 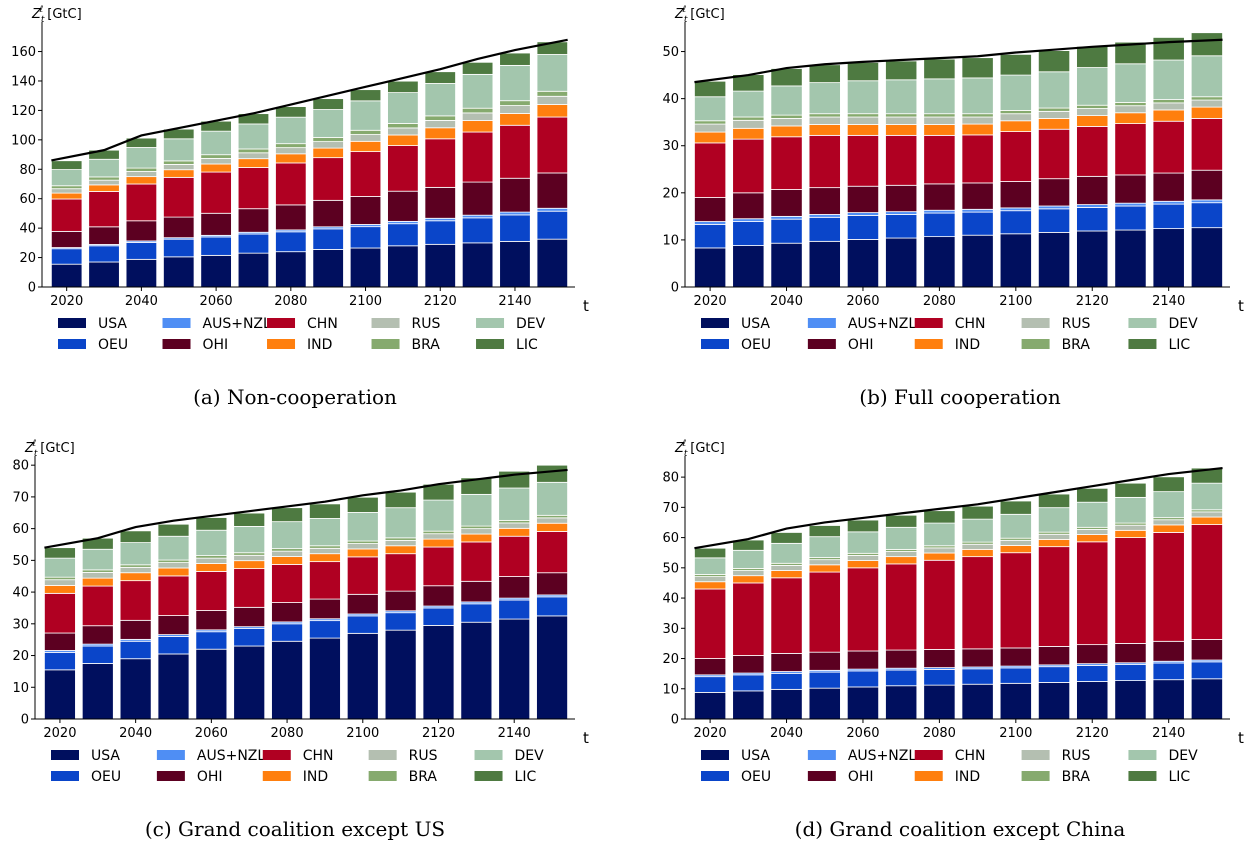 I want to click on x-tick-label: 2140, so click(x=1168, y=301).